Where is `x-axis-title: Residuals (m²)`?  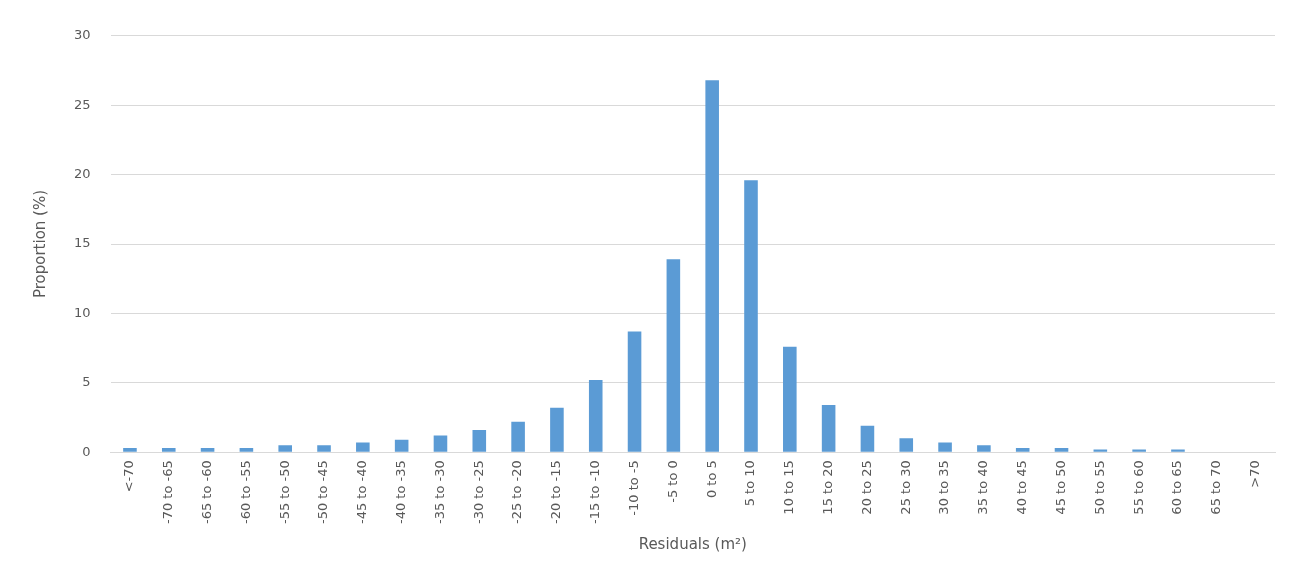 x-axis-title: Residuals (m²) is located at coordinates (692, 543).